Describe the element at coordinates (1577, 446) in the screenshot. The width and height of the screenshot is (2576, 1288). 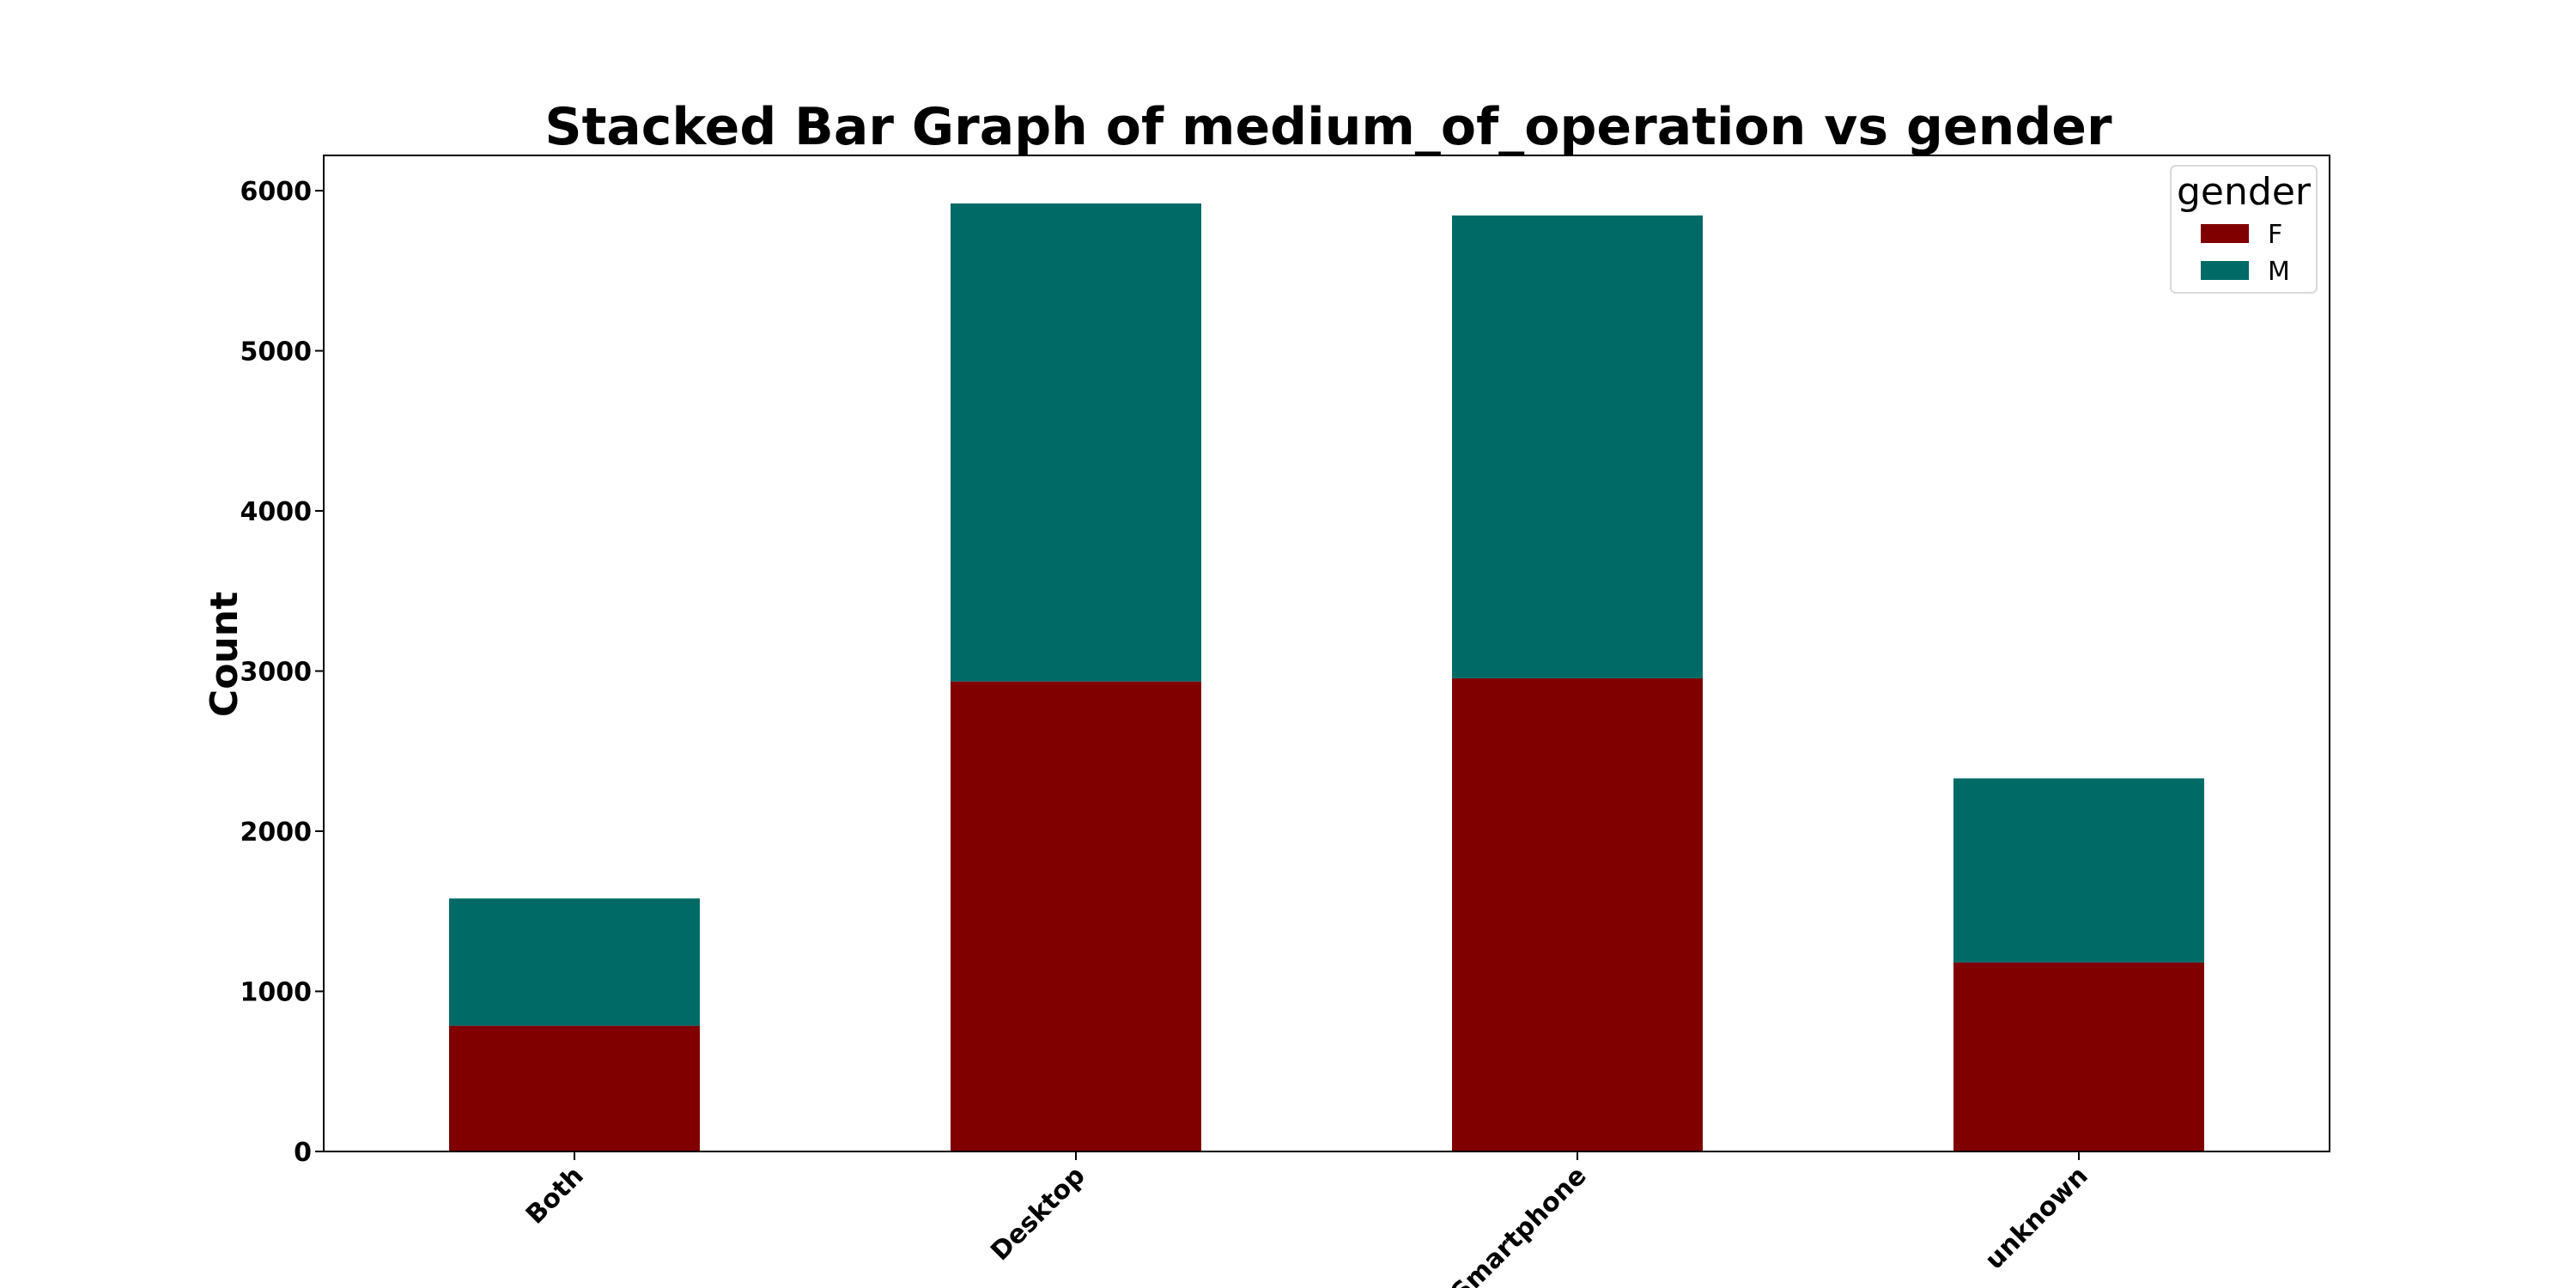
I see `bar-smartphone-m` at that location.